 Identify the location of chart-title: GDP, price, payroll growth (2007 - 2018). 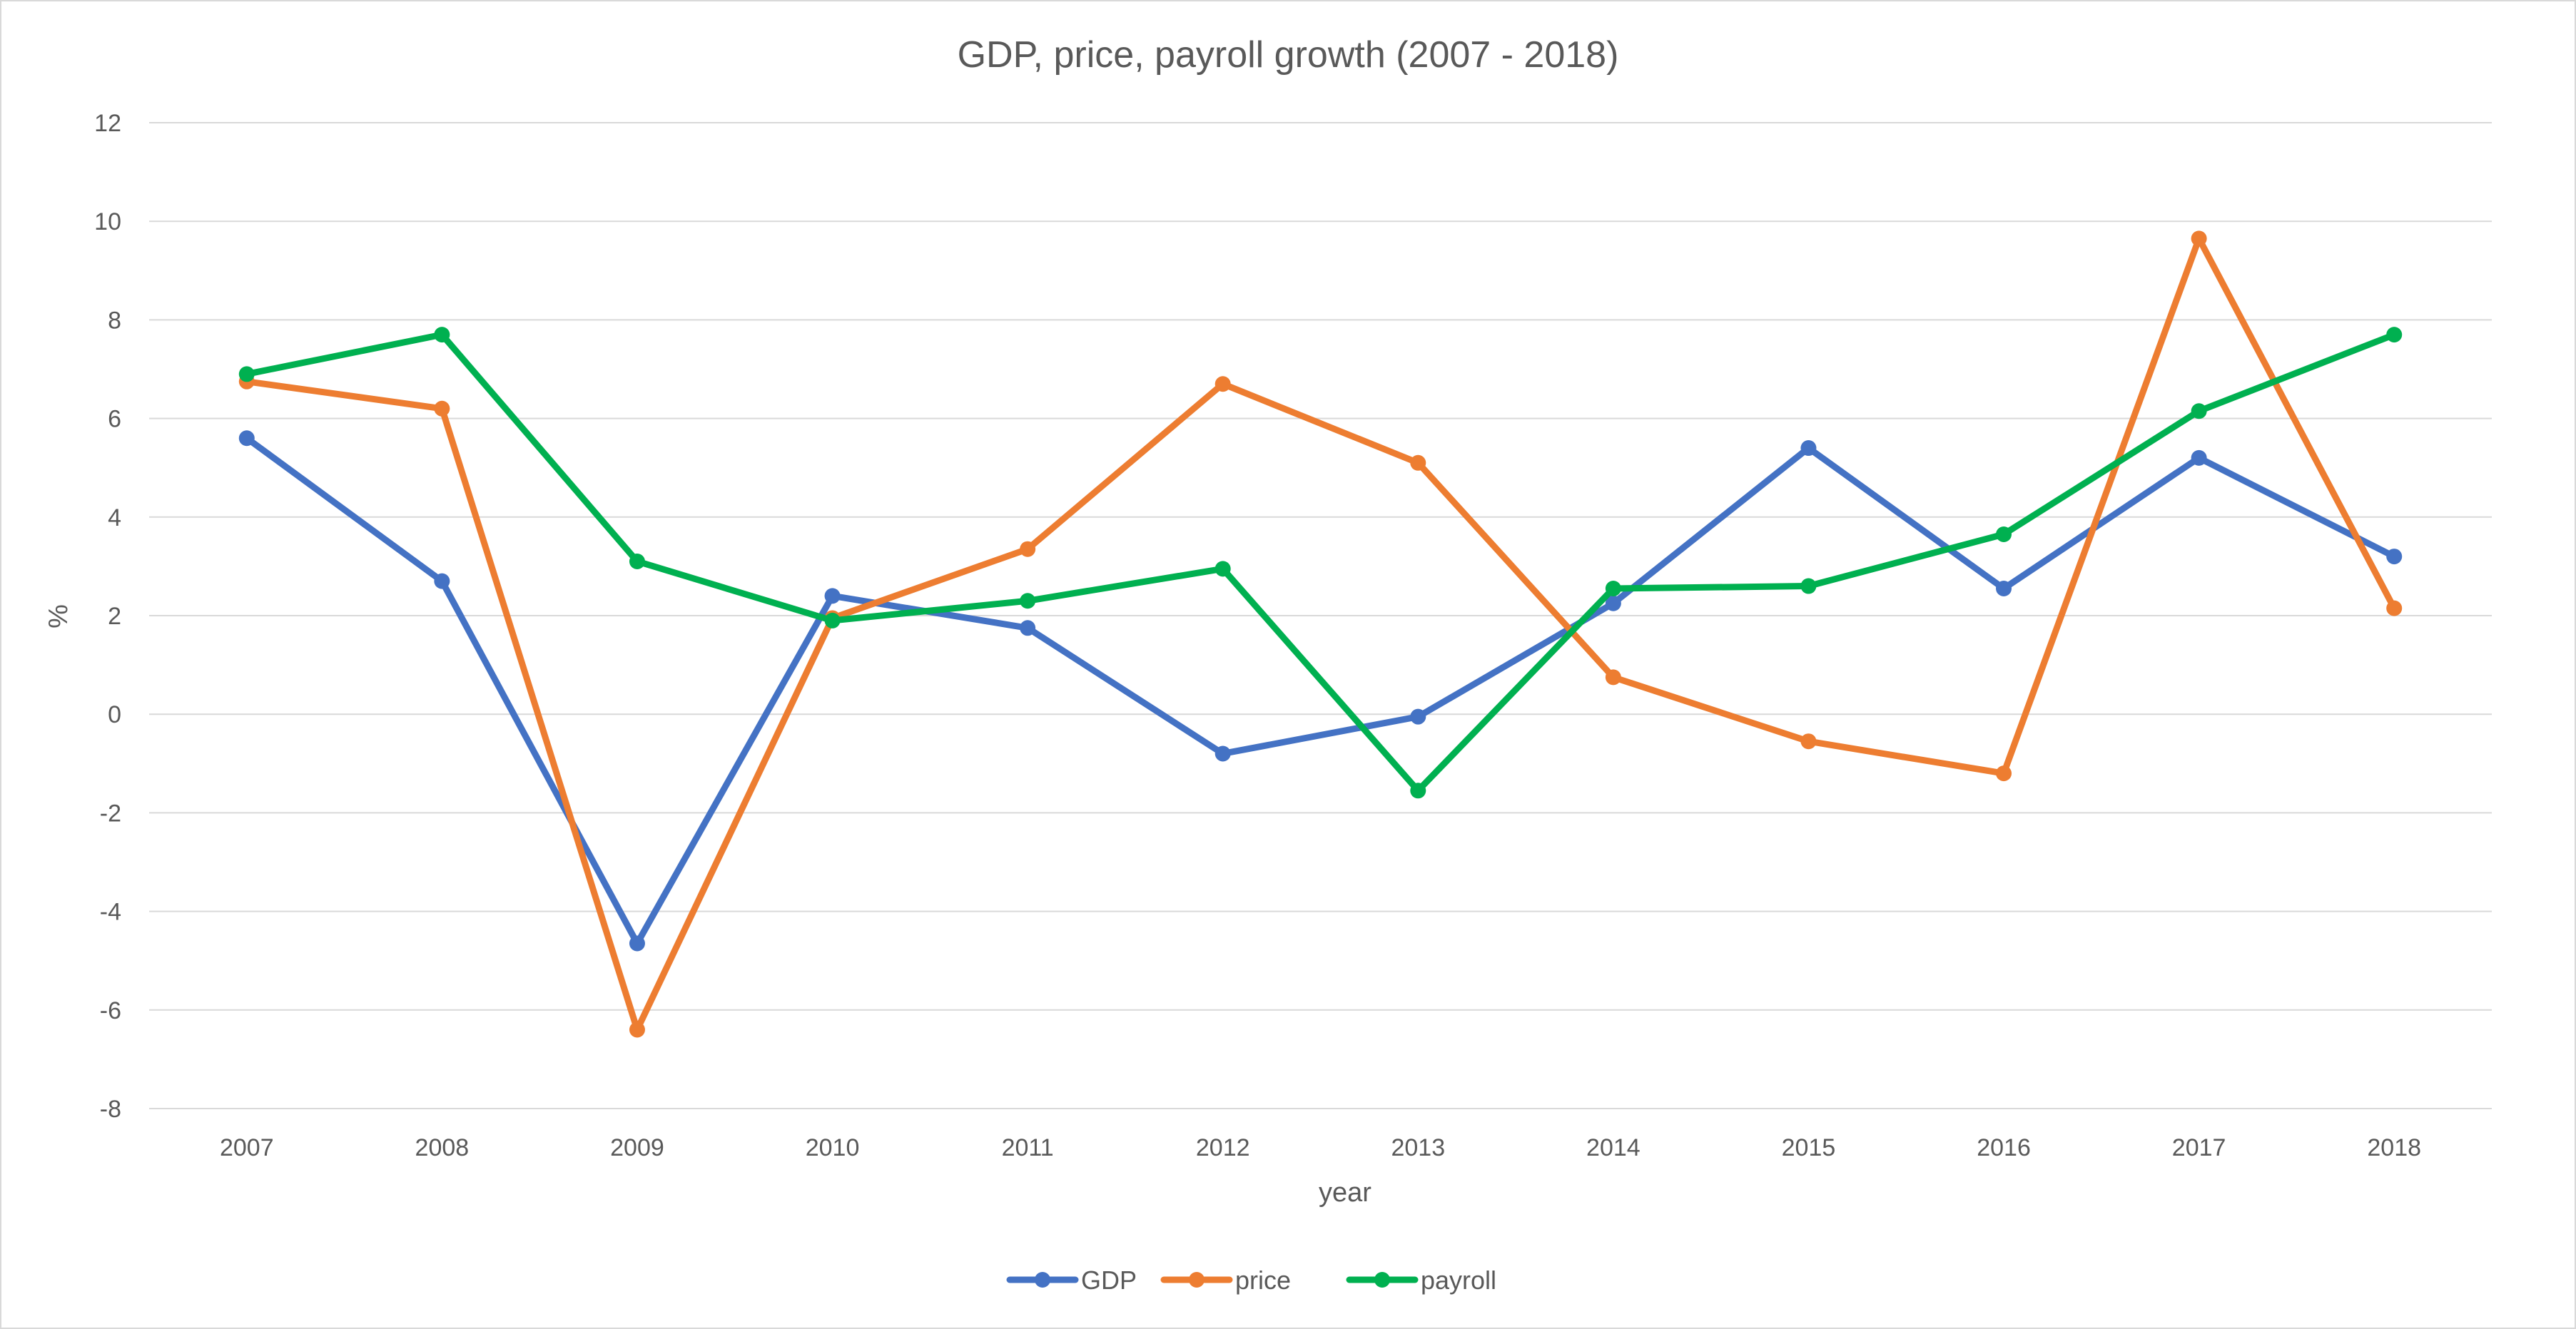
(1288, 55).